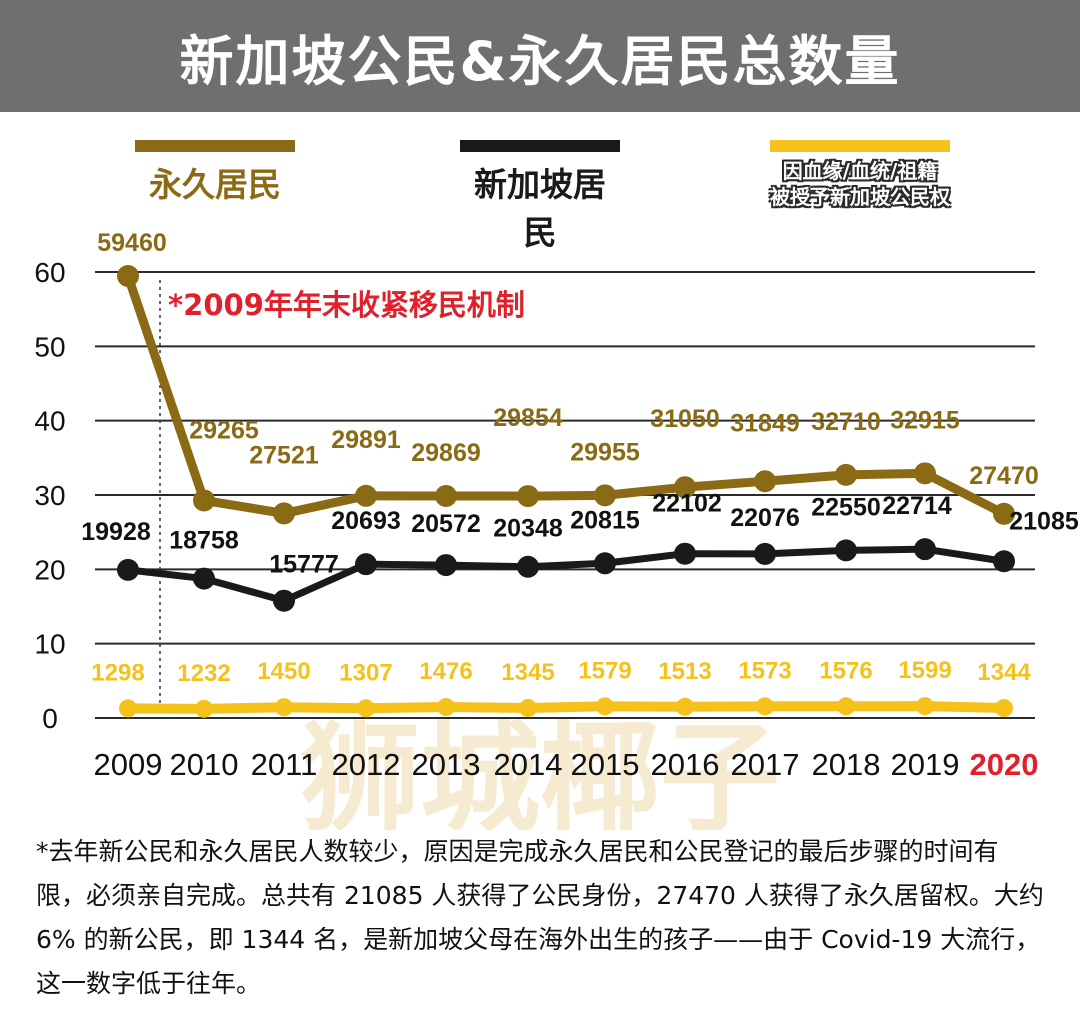  I want to click on legend-item-pr: 永久居民, so click(215, 173).